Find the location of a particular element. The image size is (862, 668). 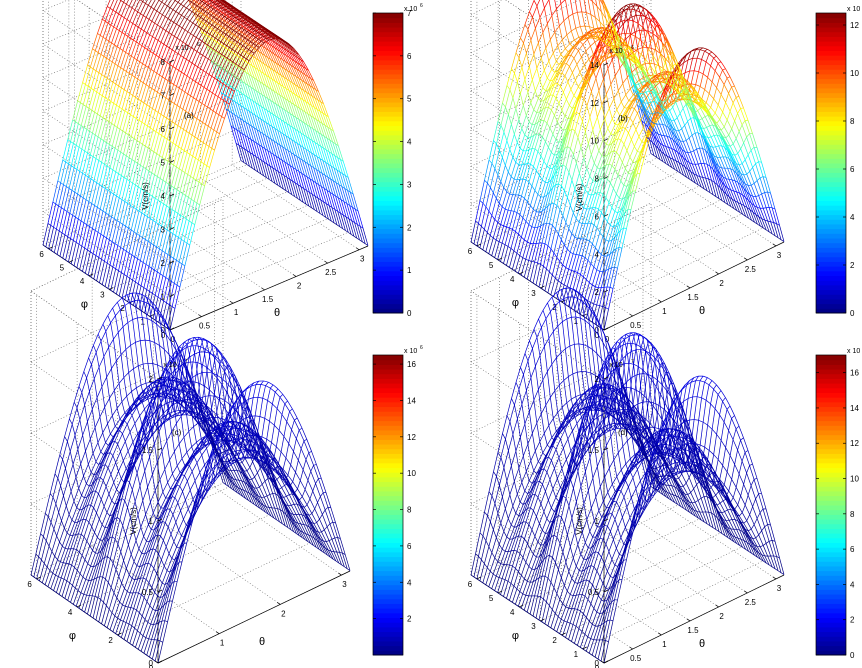

y-tick-label: 0 is located at coordinates (163, 335).